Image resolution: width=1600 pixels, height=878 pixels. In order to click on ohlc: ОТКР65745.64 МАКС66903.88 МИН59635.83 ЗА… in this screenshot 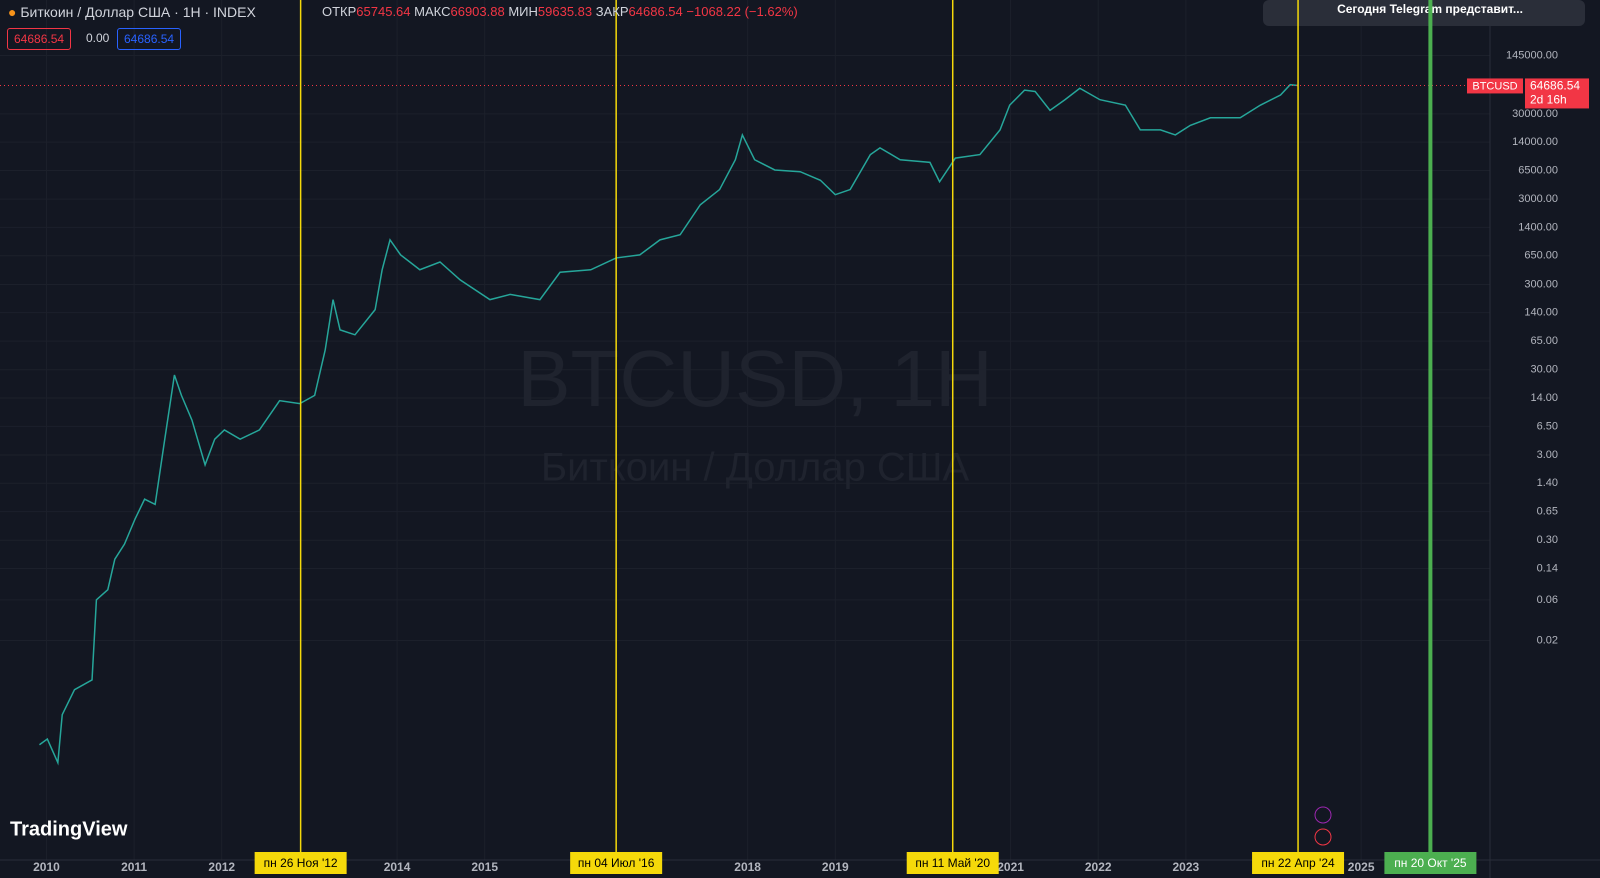, I will do `click(560, 11)`.